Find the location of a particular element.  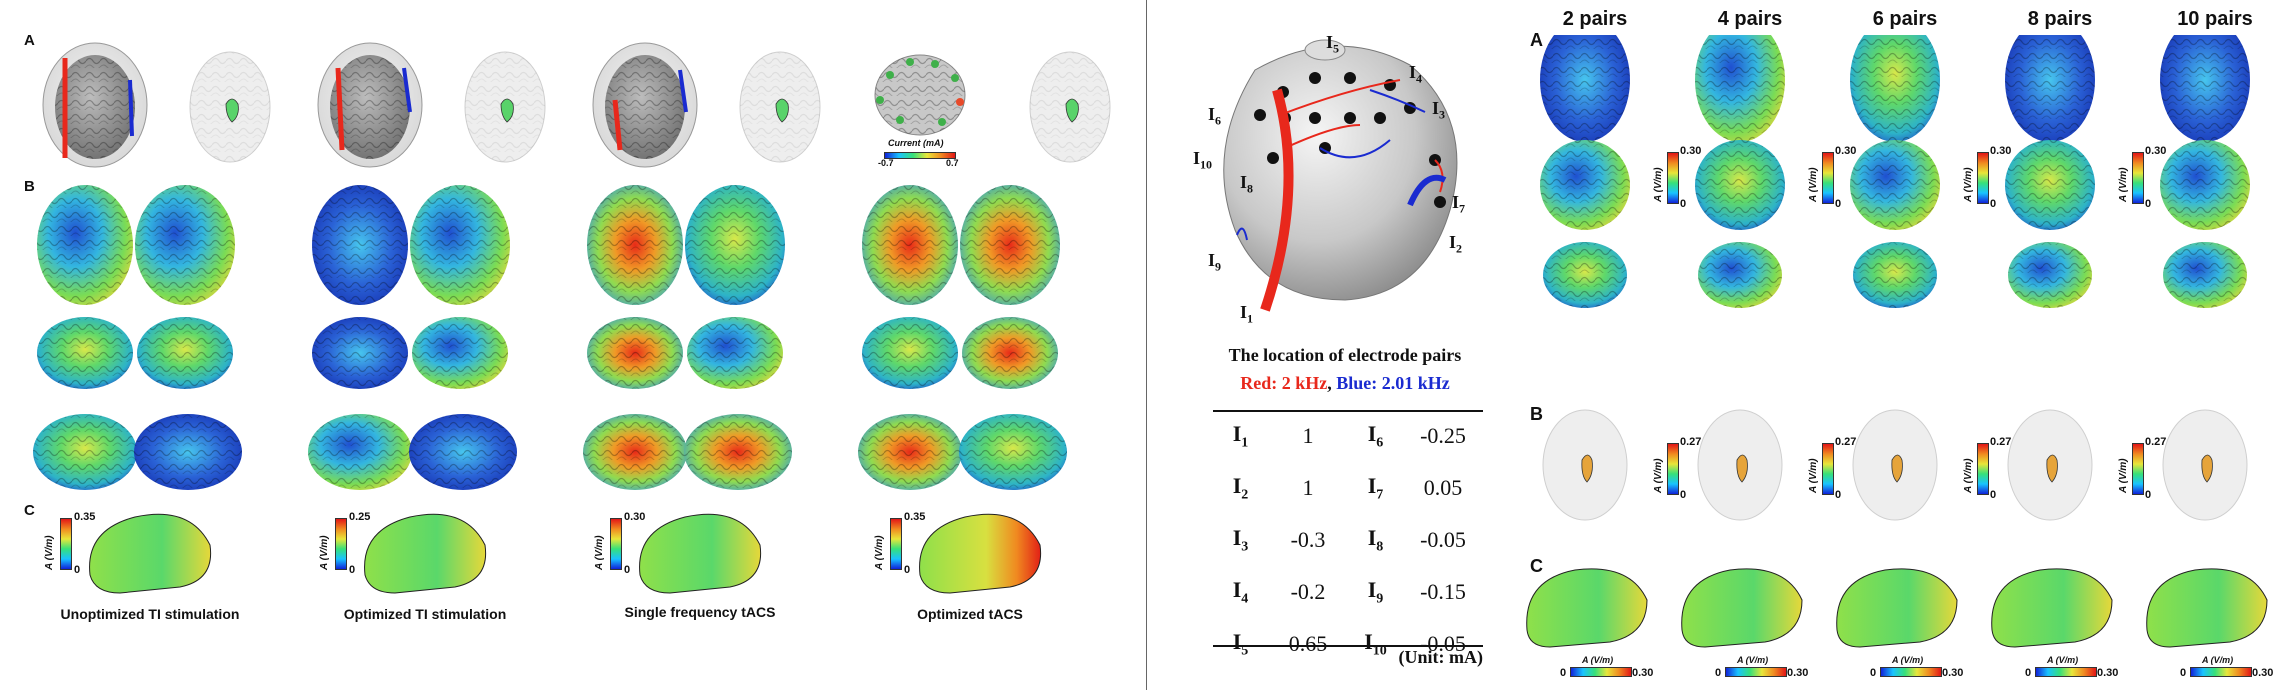

inset-current-colorbar is located at coordinates (920, 155).